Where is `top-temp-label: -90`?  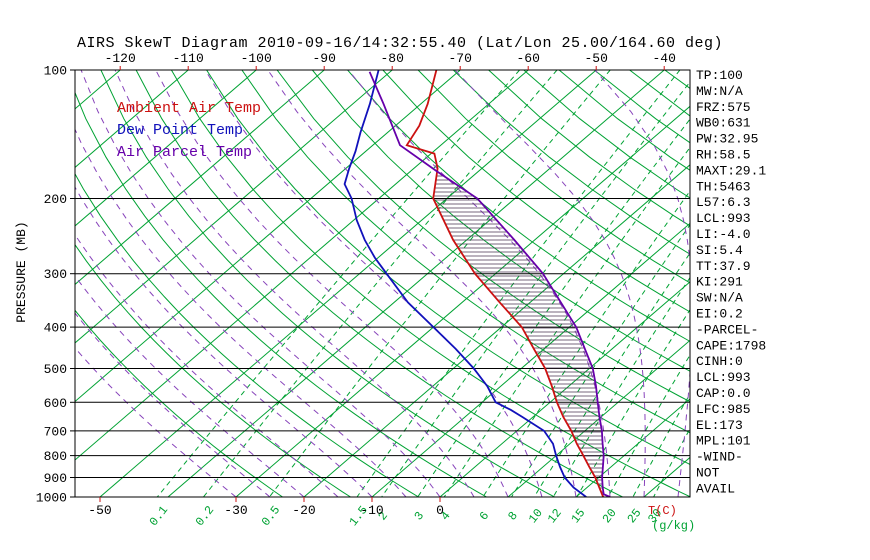 top-temp-label: -90 is located at coordinates (323, 58).